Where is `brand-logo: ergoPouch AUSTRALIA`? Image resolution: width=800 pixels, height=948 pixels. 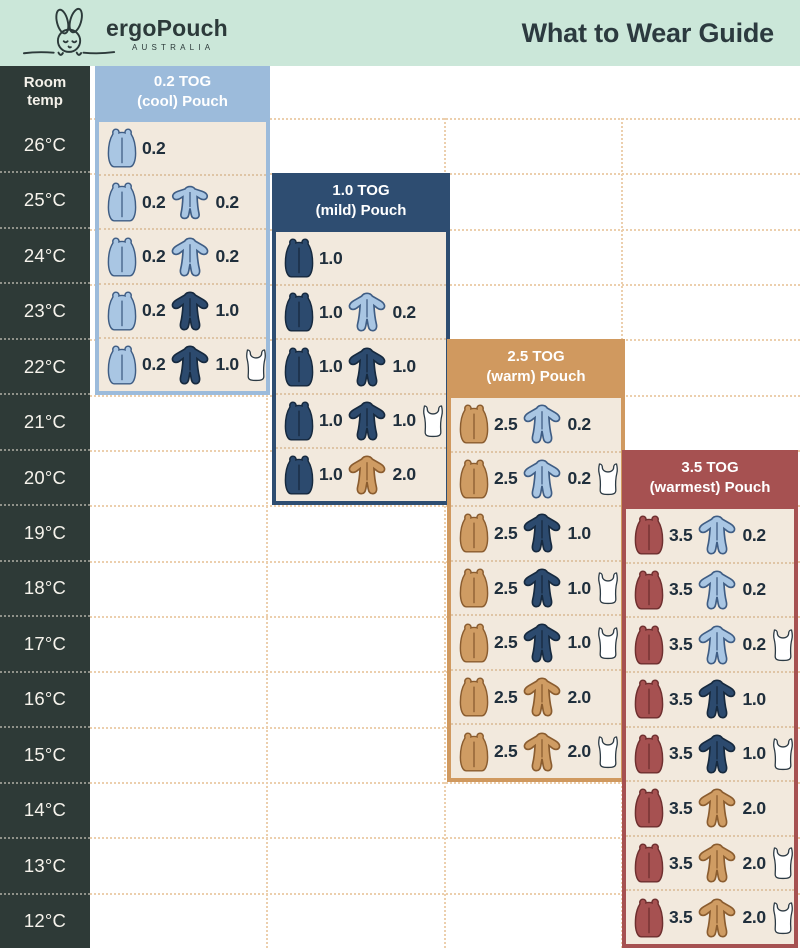 brand-logo: ergoPouch AUSTRALIA is located at coordinates (125, 33).